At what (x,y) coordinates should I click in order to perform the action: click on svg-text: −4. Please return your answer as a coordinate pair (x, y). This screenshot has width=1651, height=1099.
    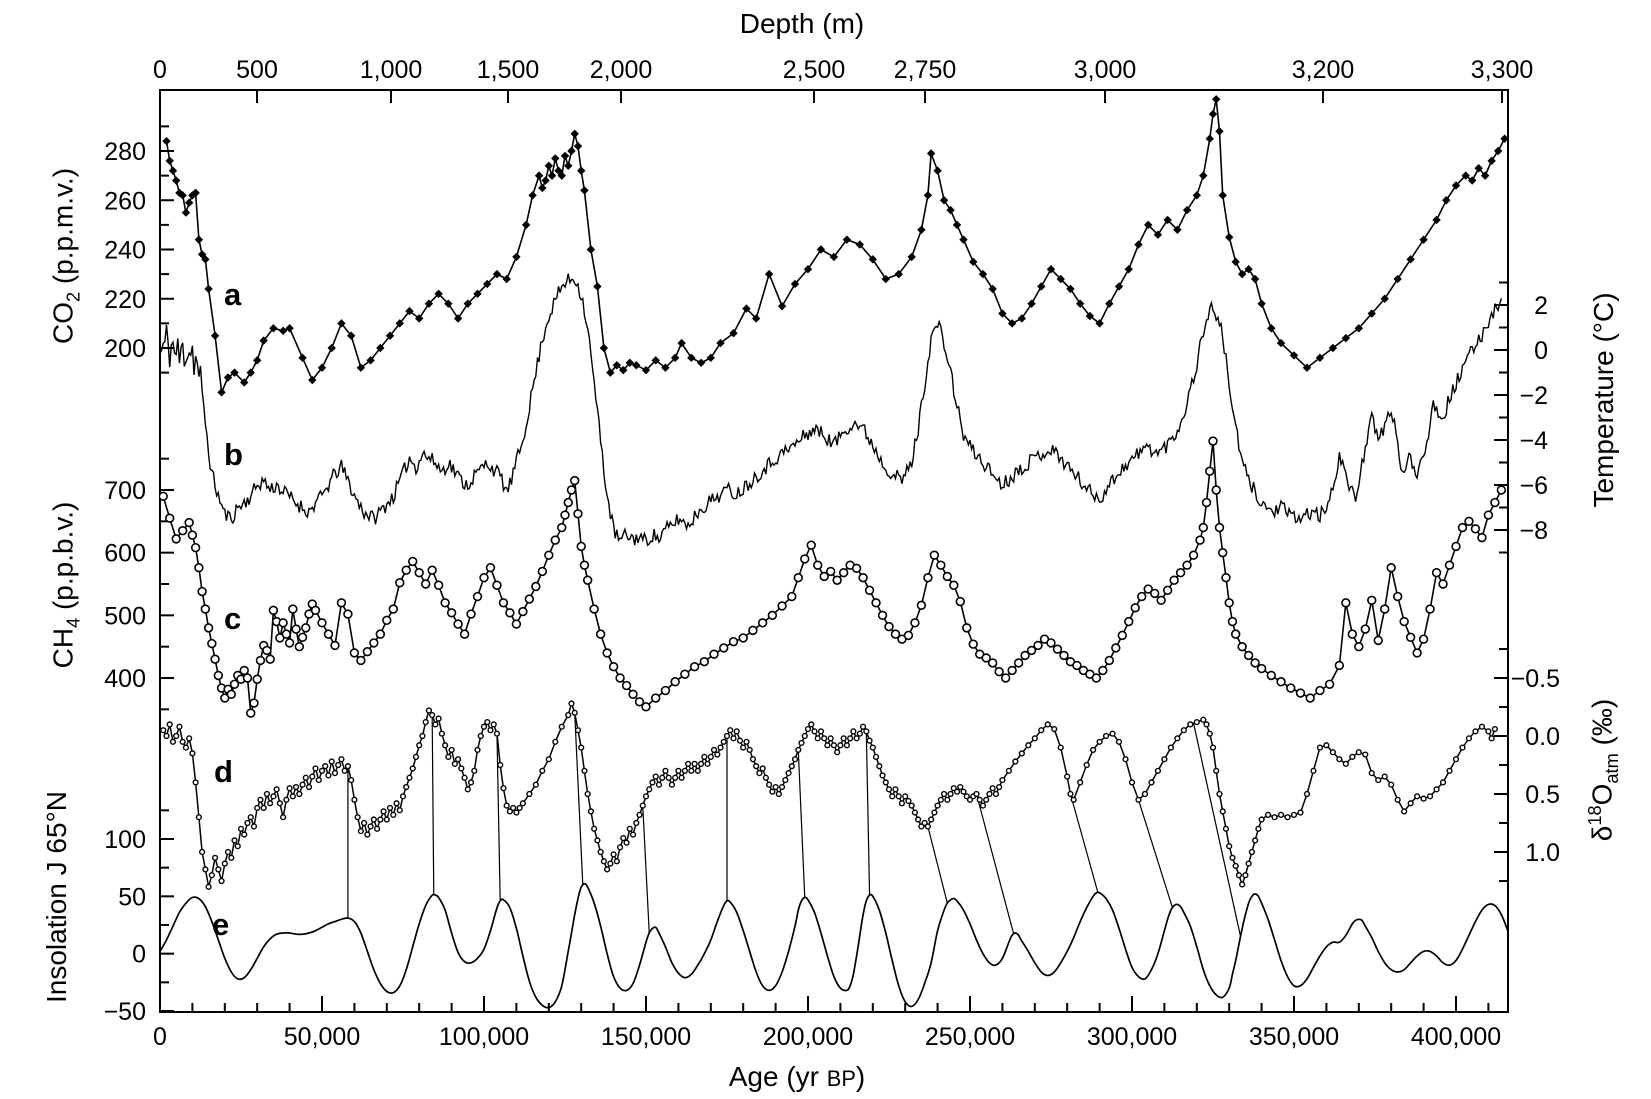
    Looking at the image, I should click on (1533, 441).